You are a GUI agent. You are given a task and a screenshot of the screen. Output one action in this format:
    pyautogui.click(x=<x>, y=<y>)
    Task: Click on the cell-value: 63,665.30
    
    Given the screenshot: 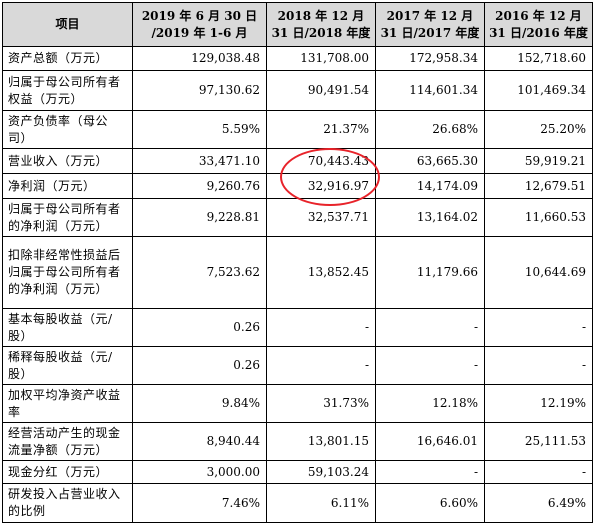 What is the action you would take?
    pyautogui.click(x=430, y=161)
    